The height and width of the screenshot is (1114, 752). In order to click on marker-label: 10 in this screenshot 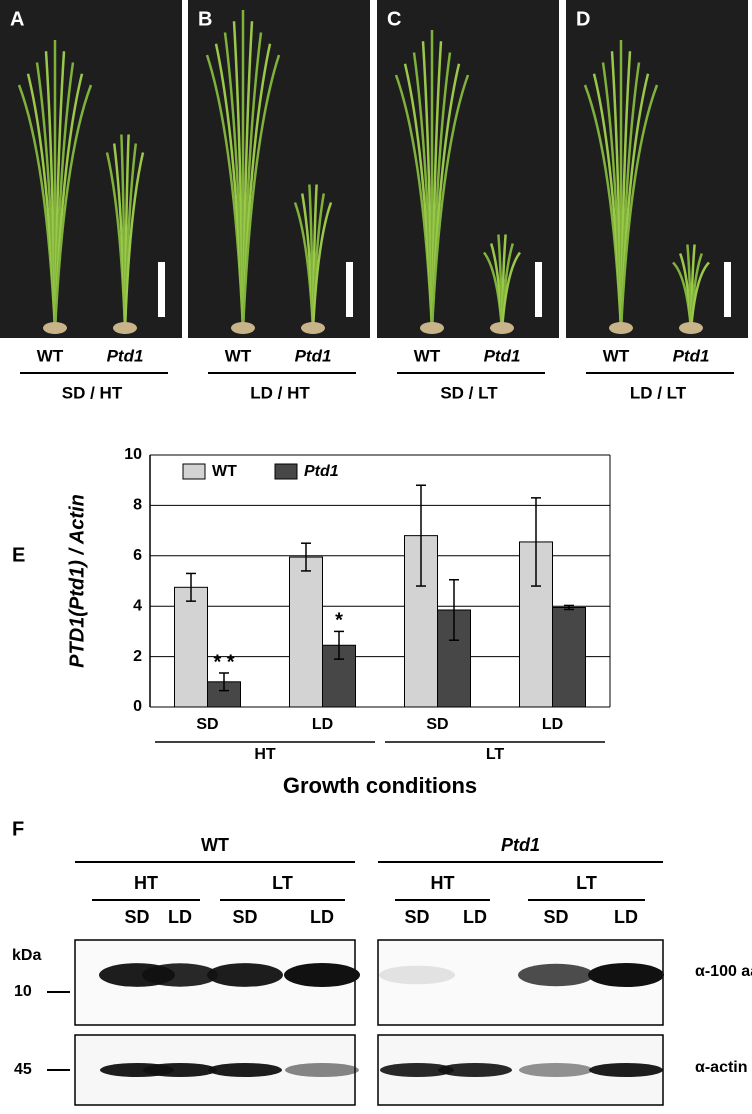, I will do `click(23, 991)`.